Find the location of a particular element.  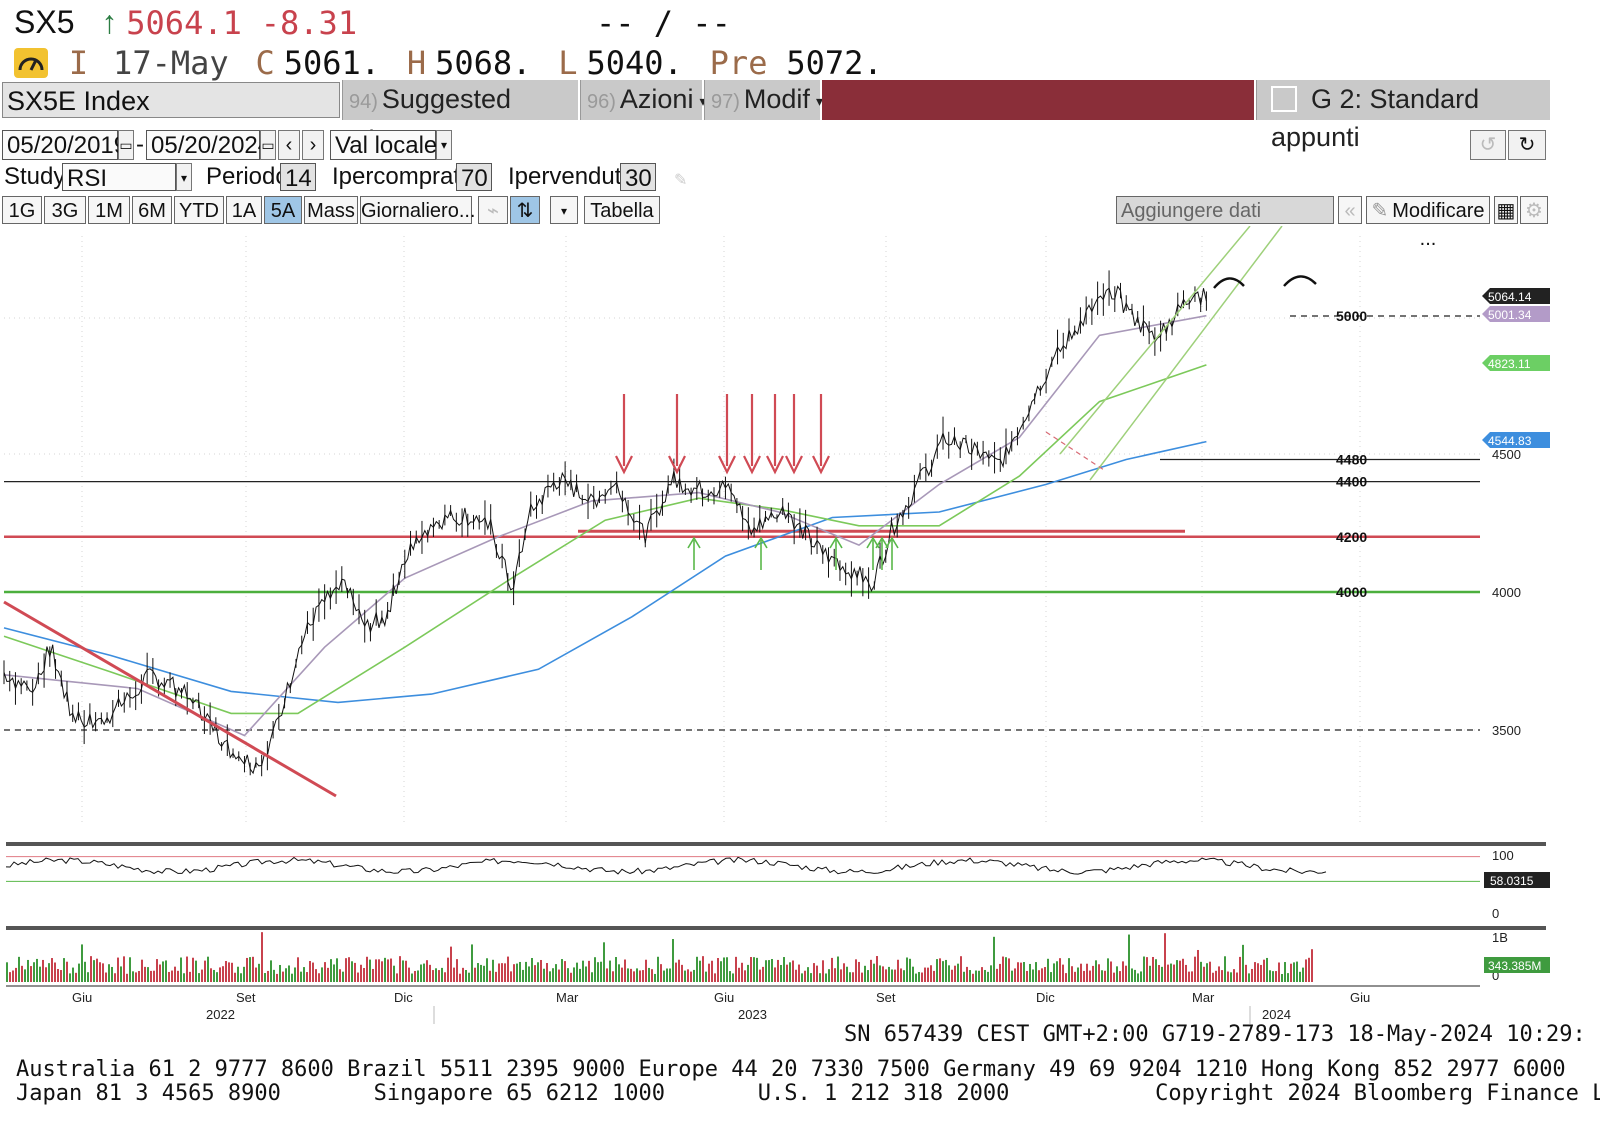

price-tag-label: 5001.34 is located at coordinates (1510, 315).